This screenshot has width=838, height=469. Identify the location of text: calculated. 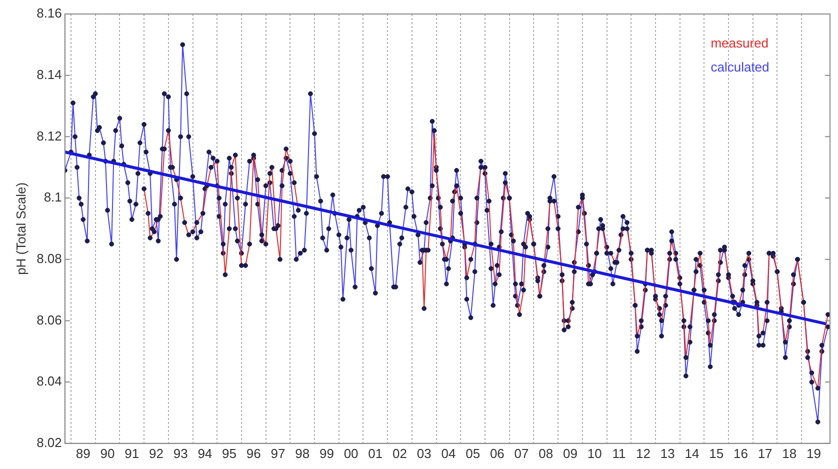
(740, 67).